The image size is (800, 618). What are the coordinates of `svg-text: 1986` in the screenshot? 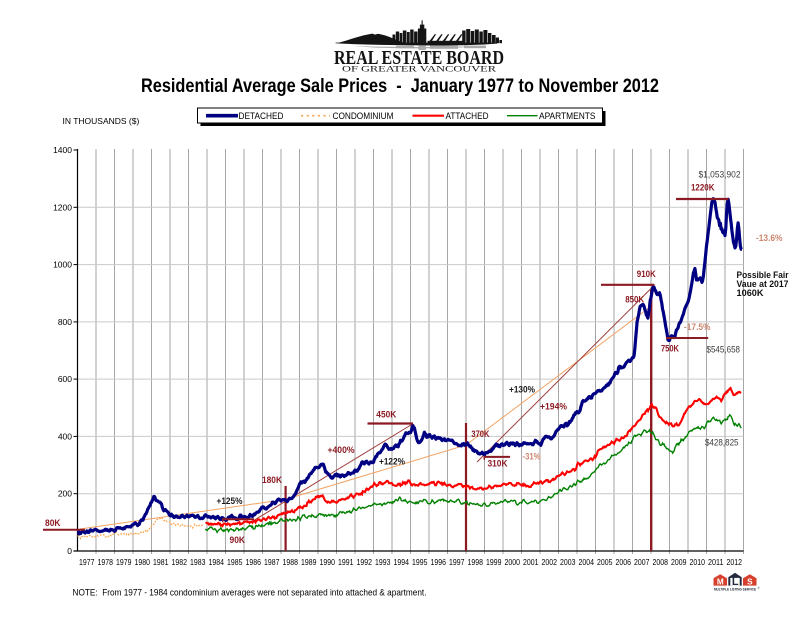 It's located at (254, 562).